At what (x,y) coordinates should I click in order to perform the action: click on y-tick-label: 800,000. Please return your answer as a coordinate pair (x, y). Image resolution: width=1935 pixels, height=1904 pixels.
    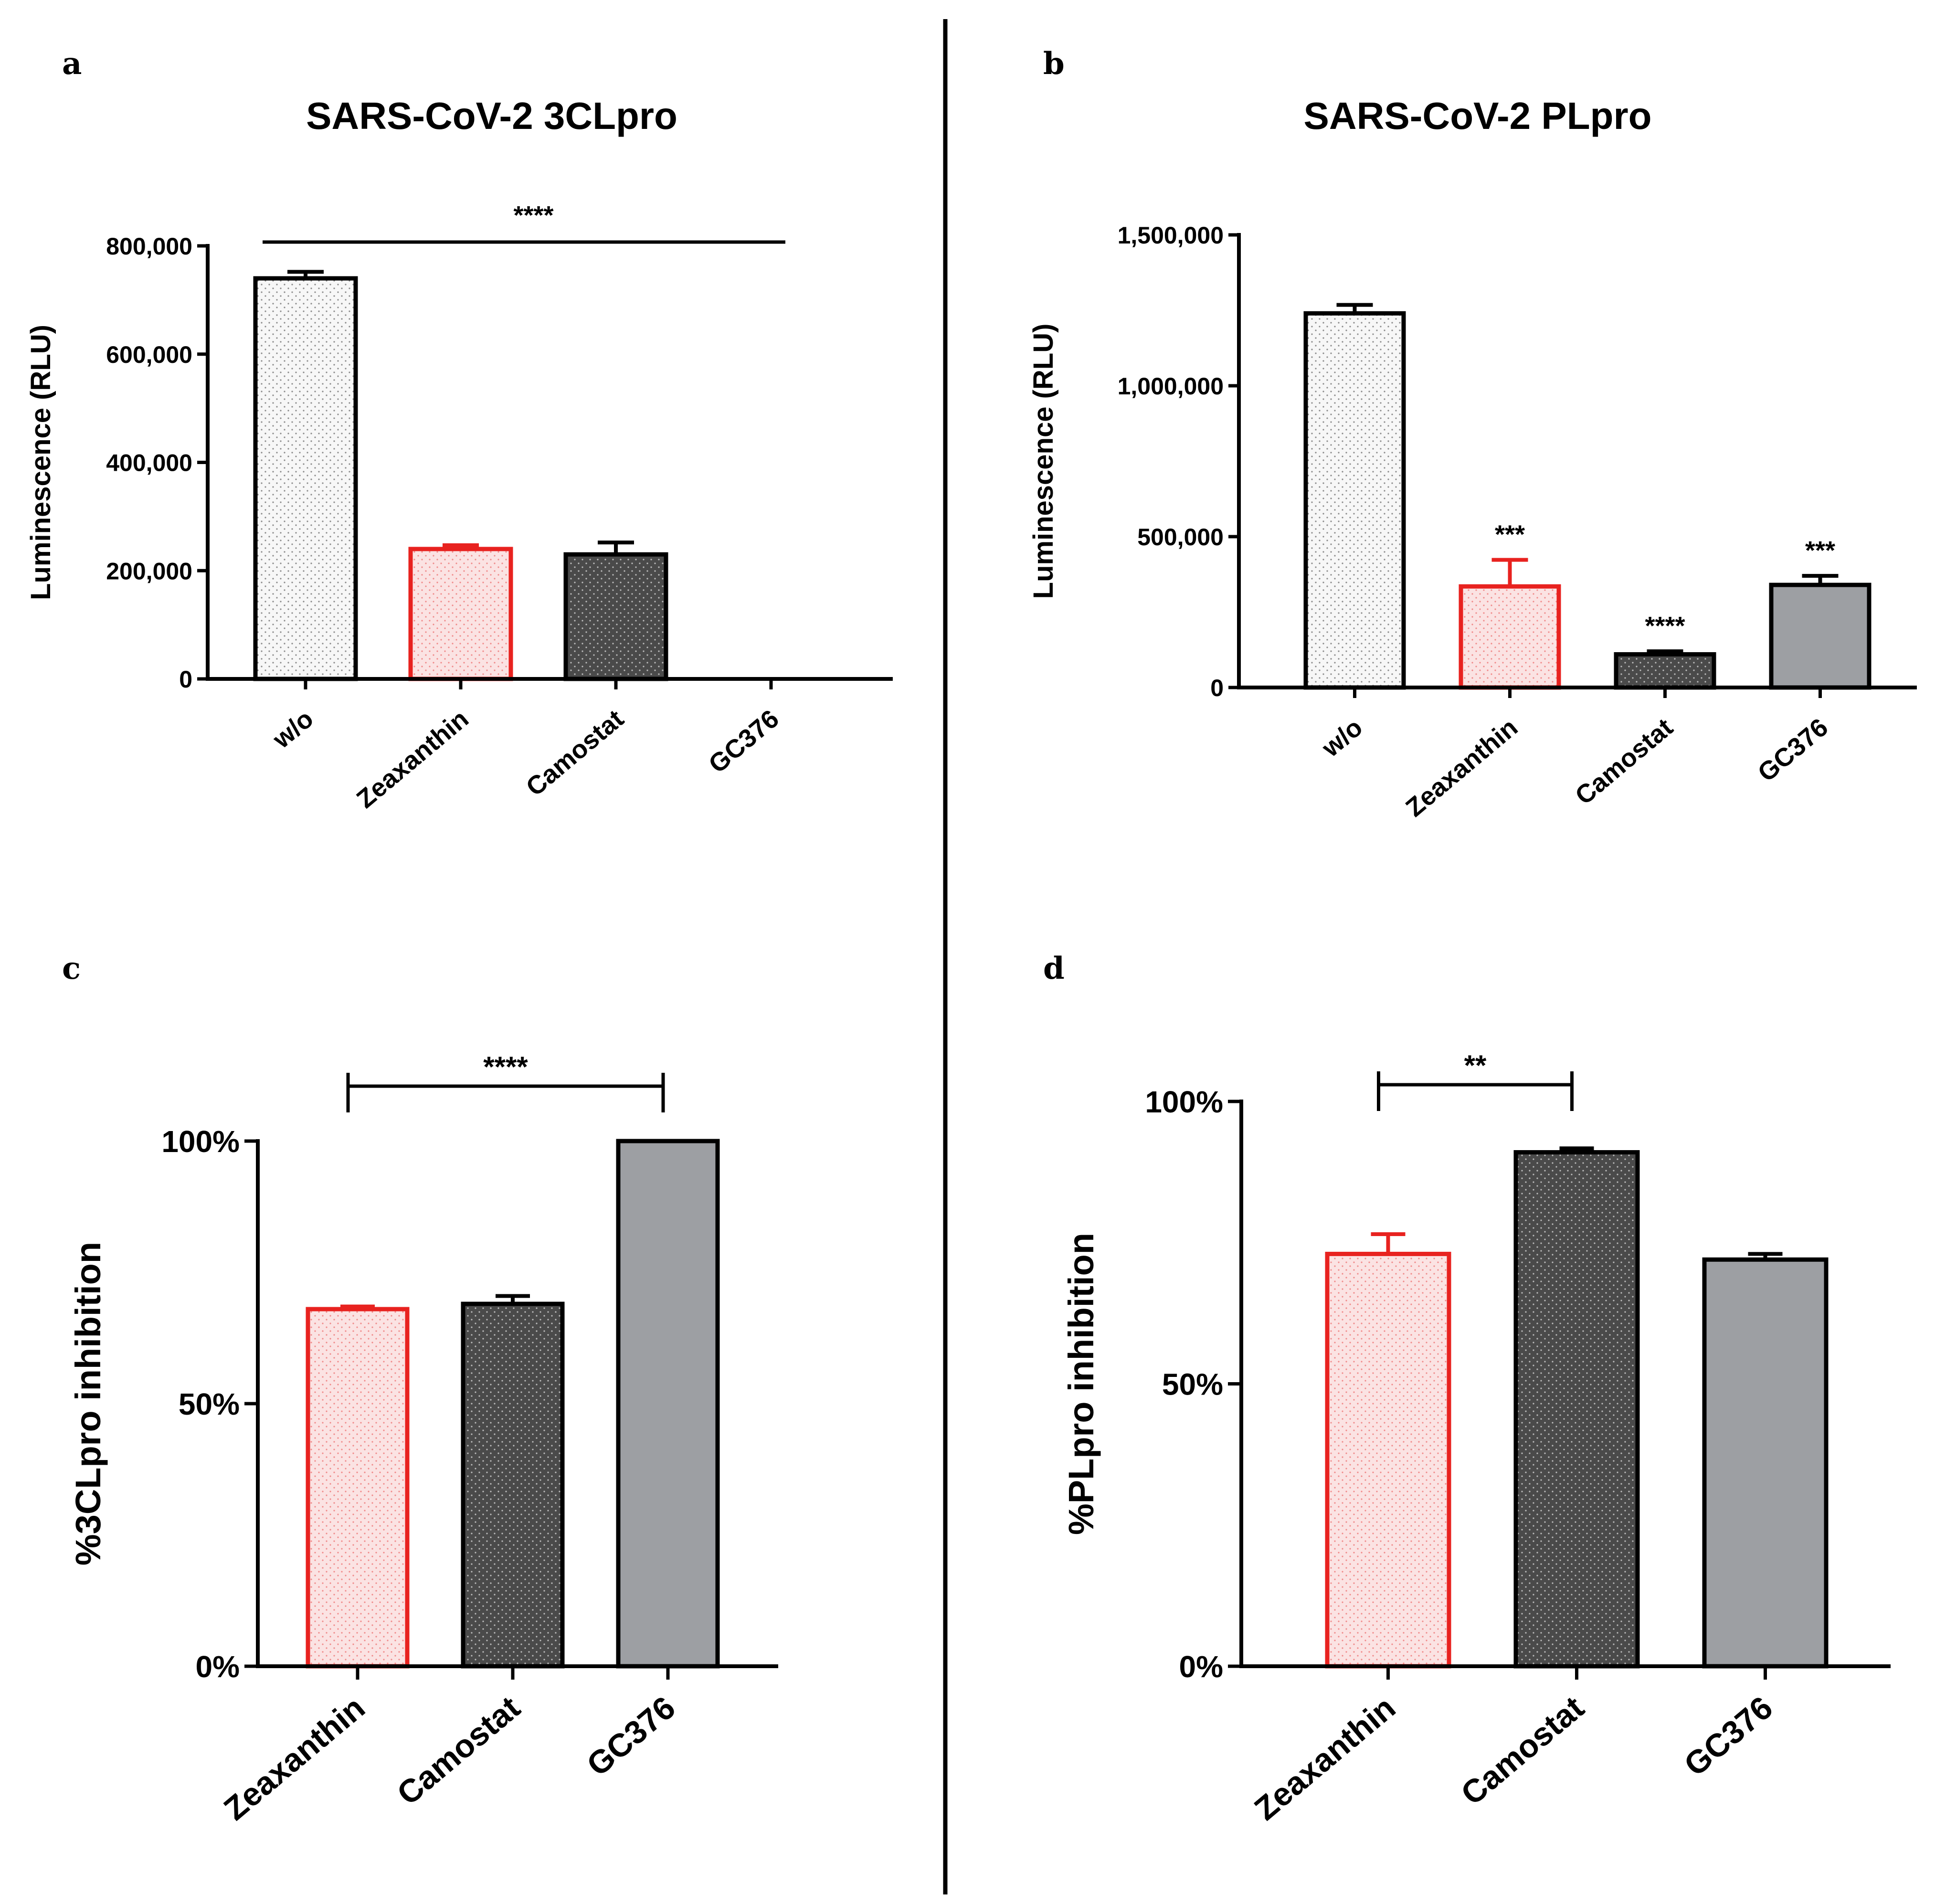
    Looking at the image, I should click on (149, 246).